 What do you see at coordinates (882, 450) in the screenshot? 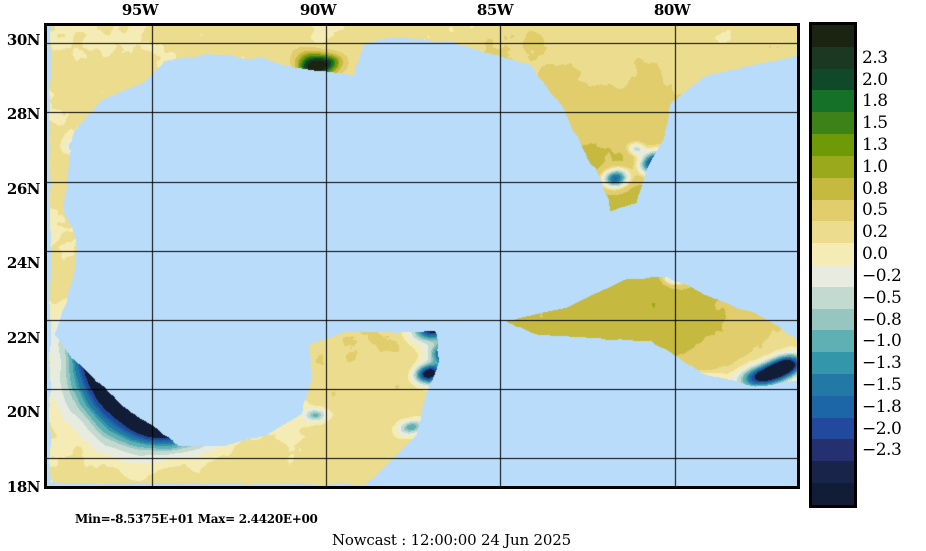
I see `colorbar-tick-label: −2.3` at bounding box center [882, 450].